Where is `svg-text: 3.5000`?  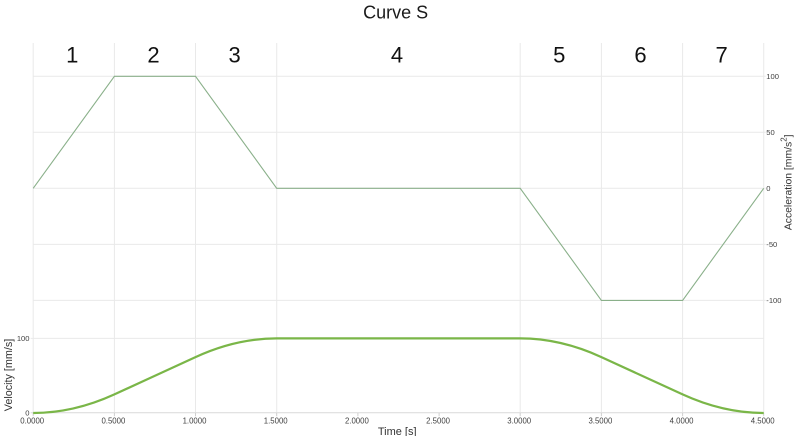 svg-text: 3.5000 is located at coordinates (600, 421).